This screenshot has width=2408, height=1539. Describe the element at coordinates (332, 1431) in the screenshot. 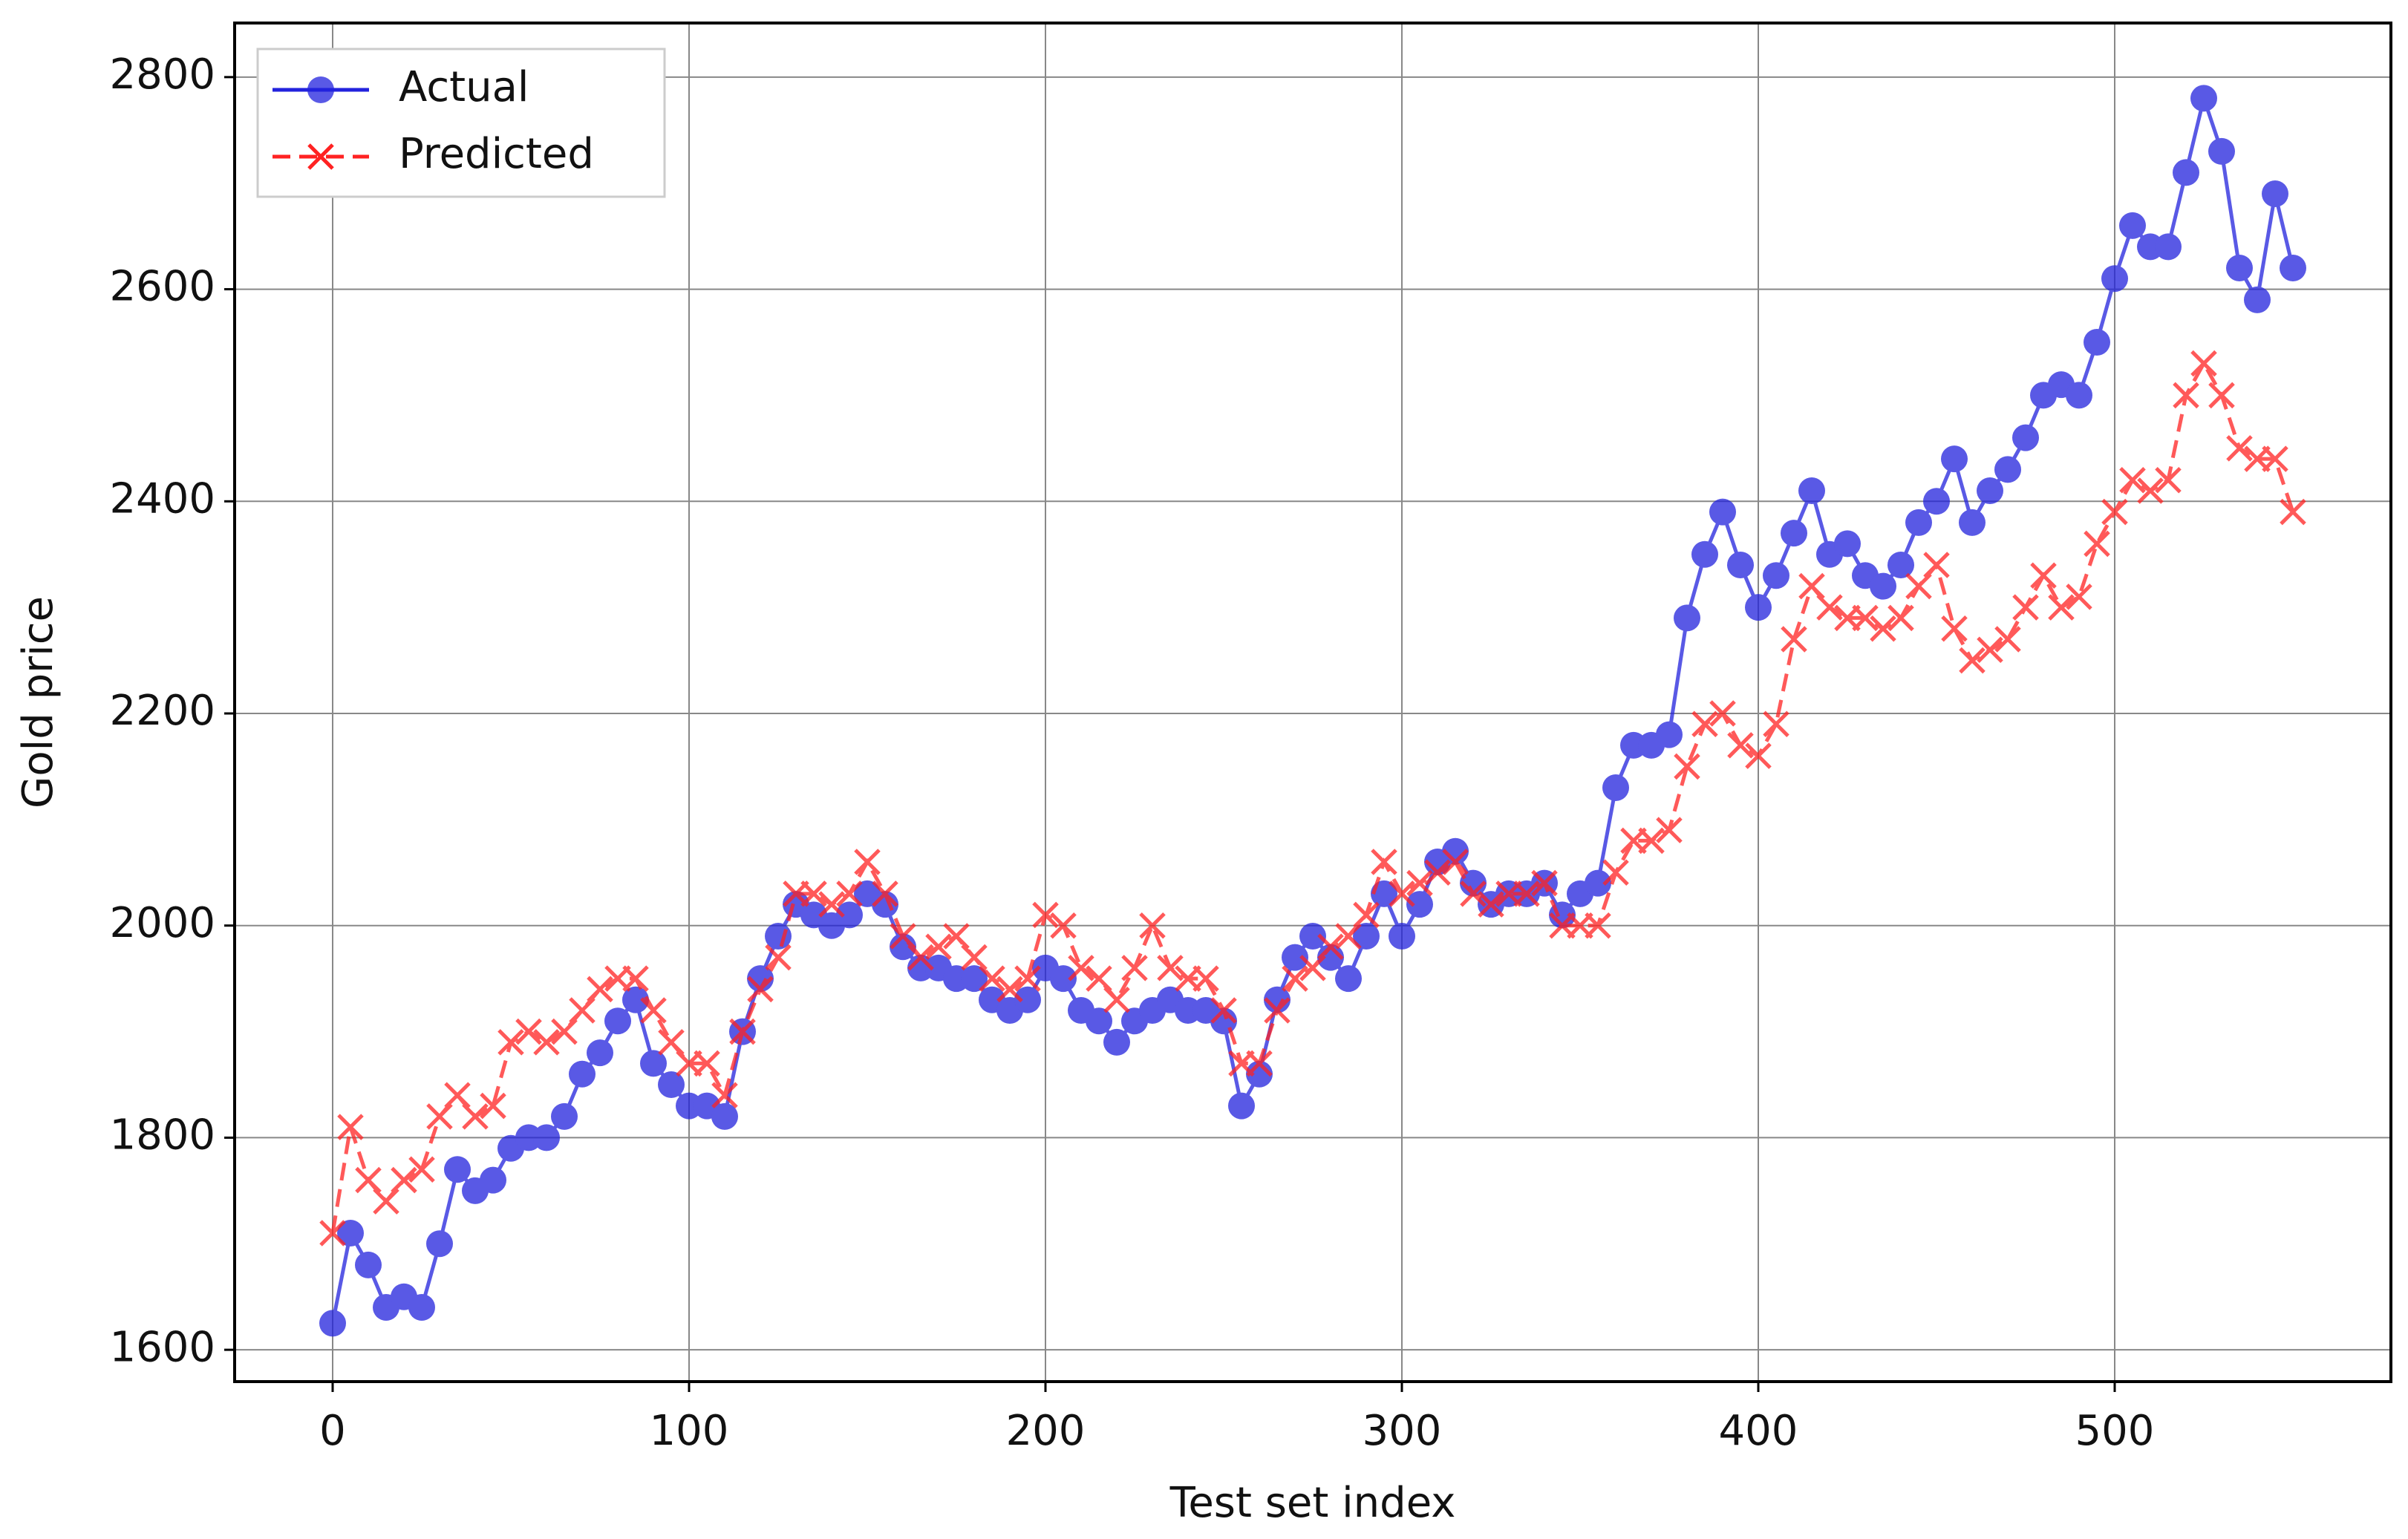

I see `x-tick-label: 0` at that location.